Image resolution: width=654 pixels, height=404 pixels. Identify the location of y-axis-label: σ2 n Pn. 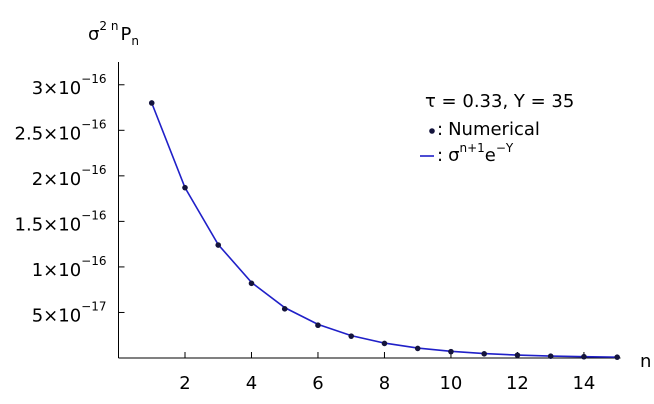
(113, 33).